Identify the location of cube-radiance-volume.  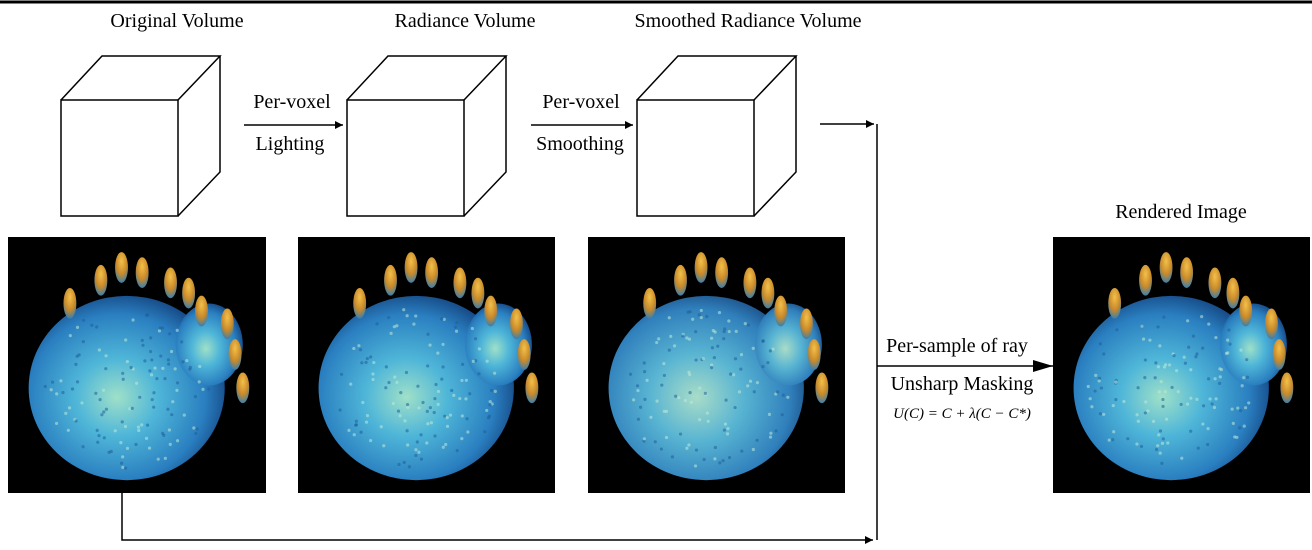
(426, 136).